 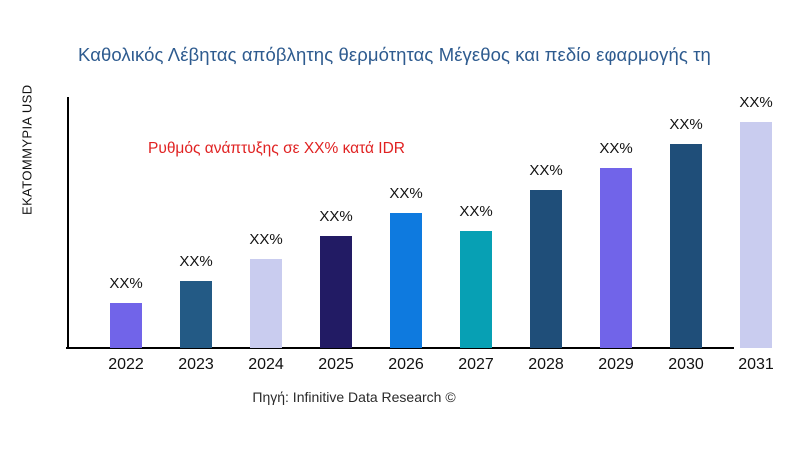 What do you see at coordinates (546, 269) in the screenshot?
I see `bar-2028` at bounding box center [546, 269].